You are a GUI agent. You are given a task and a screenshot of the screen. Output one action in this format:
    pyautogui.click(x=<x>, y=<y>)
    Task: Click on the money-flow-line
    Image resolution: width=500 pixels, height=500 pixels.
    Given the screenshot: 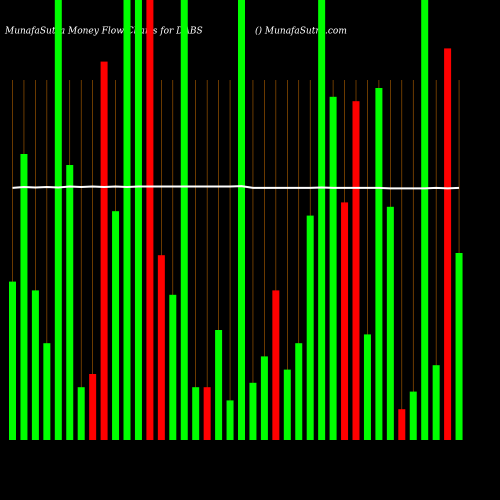 What is the action you would take?
    pyautogui.click(x=236, y=187)
    